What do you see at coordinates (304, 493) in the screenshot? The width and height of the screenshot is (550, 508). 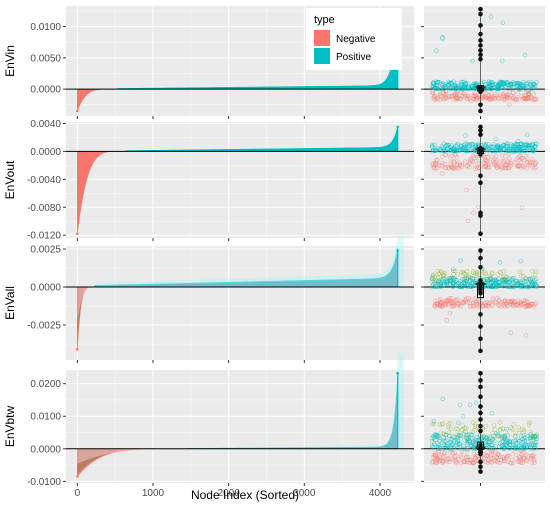 I see `x-tick-label: 3000` at bounding box center [304, 493].